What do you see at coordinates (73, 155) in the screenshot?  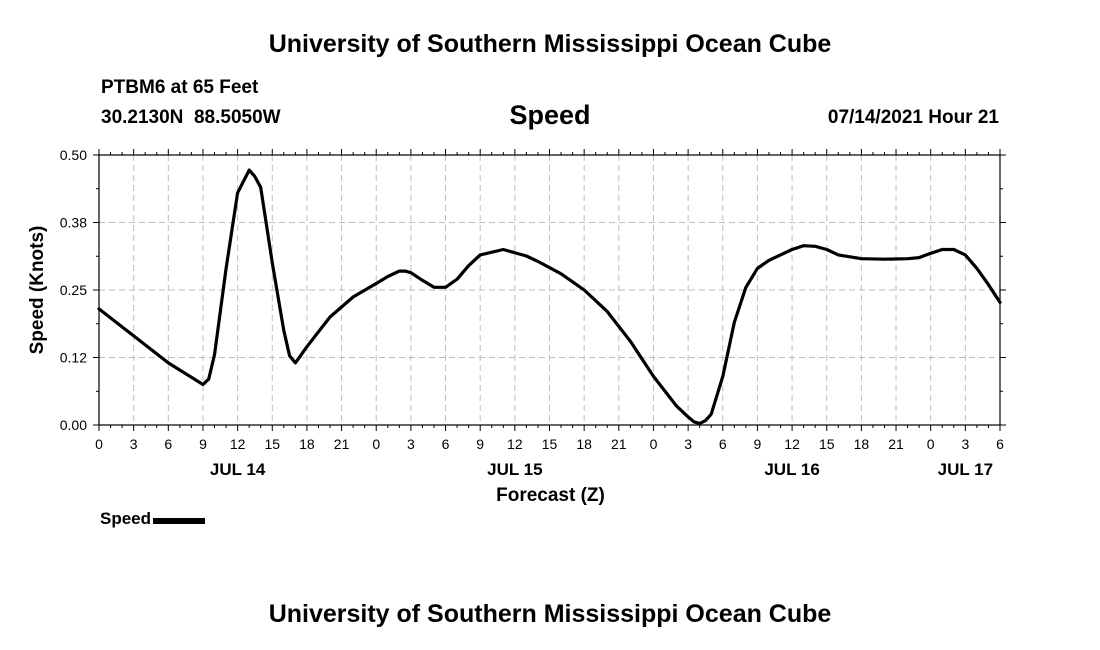 I see `y-tick-label: 0.50` at bounding box center [73, 155].